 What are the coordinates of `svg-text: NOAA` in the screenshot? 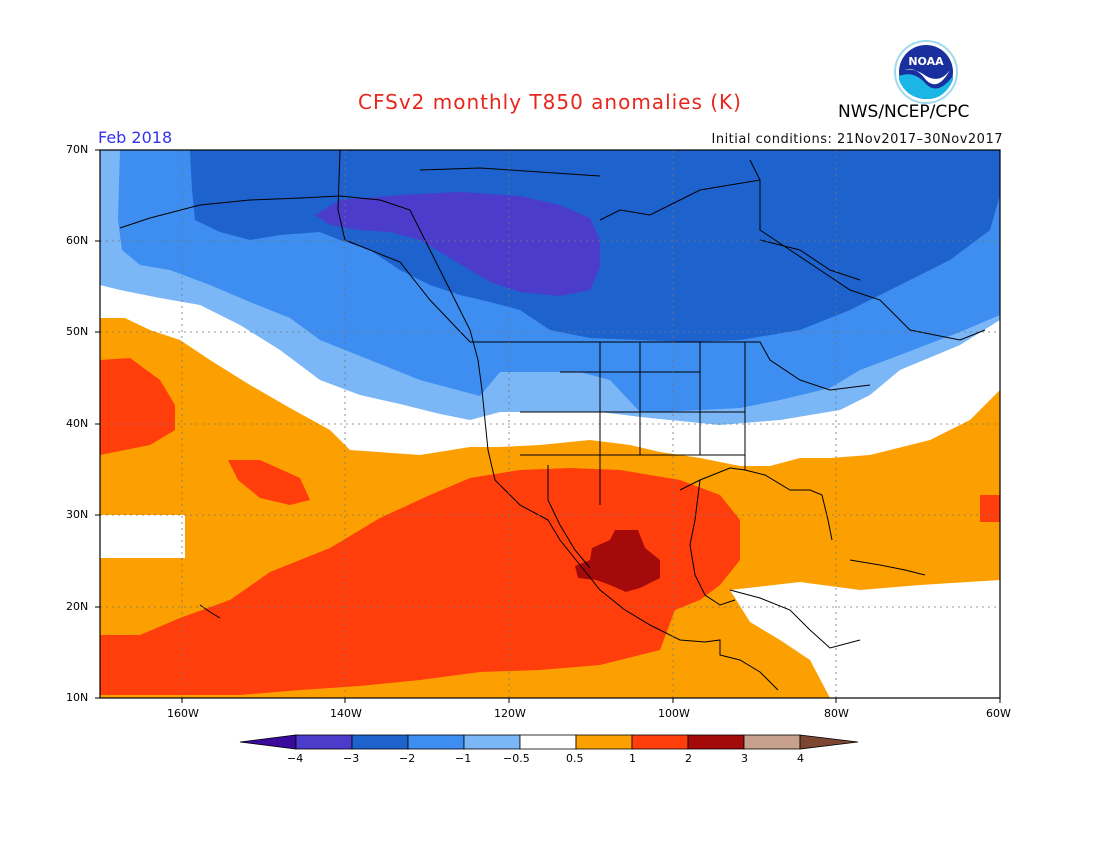 It's located at (926, 61).